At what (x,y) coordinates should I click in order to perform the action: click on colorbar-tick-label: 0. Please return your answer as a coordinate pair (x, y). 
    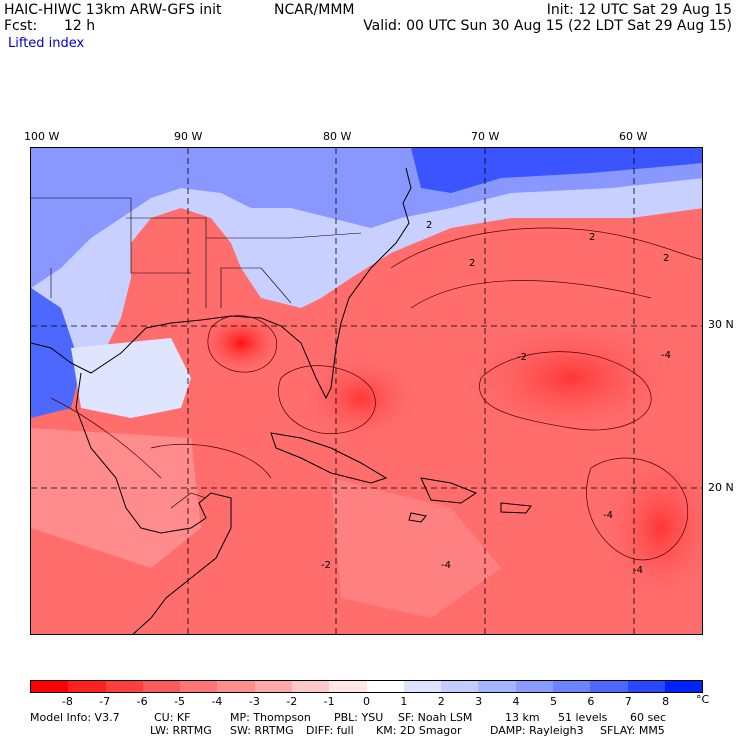
    Looking at the image, I should click on (366, 701).